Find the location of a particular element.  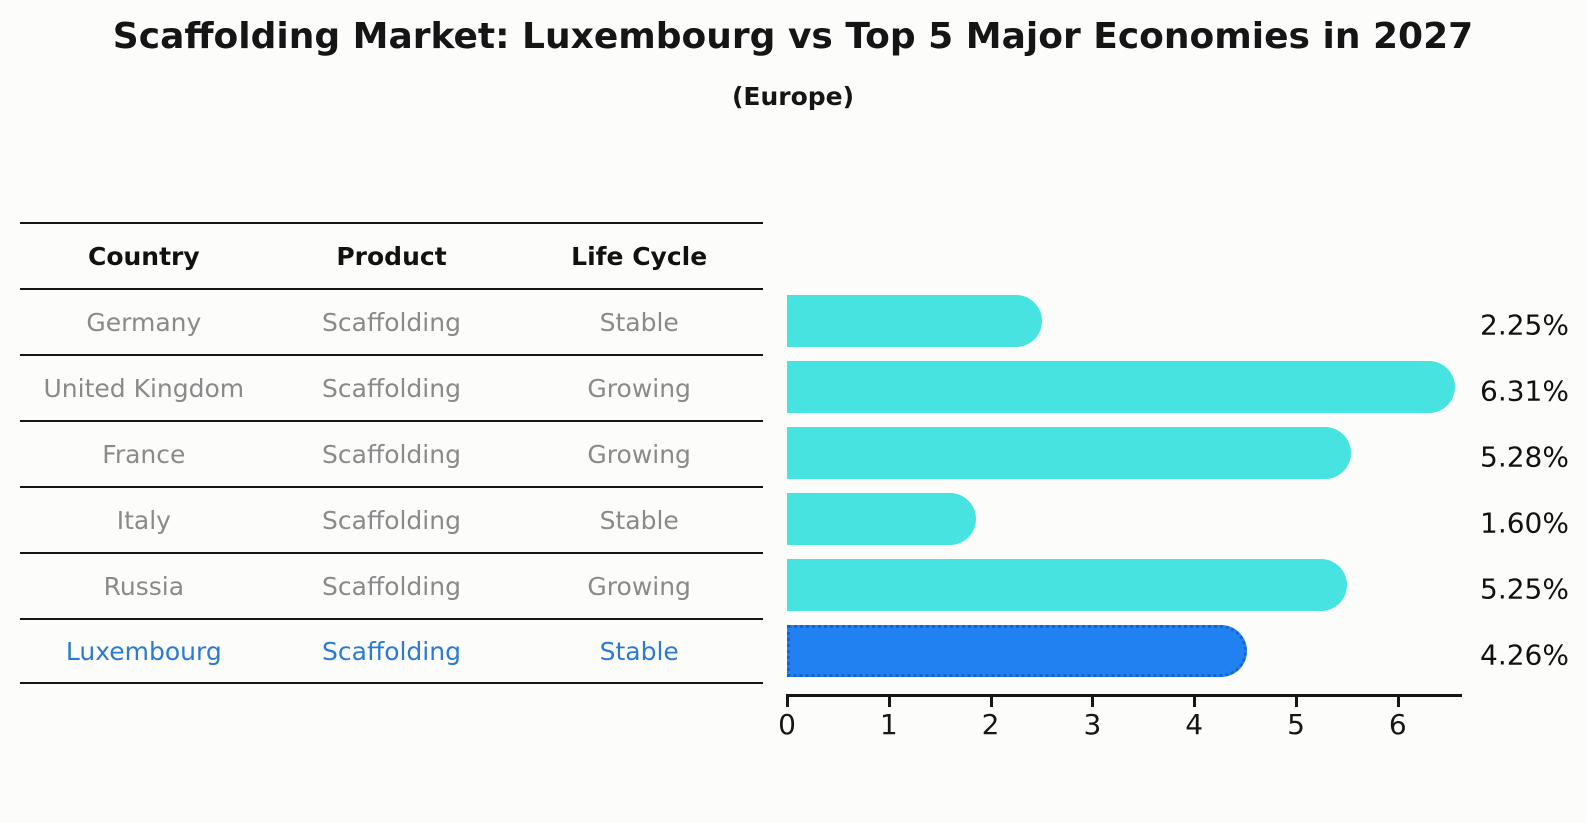

table-header-row: Country Product Life Cycle is located at coordinates (391, 255).